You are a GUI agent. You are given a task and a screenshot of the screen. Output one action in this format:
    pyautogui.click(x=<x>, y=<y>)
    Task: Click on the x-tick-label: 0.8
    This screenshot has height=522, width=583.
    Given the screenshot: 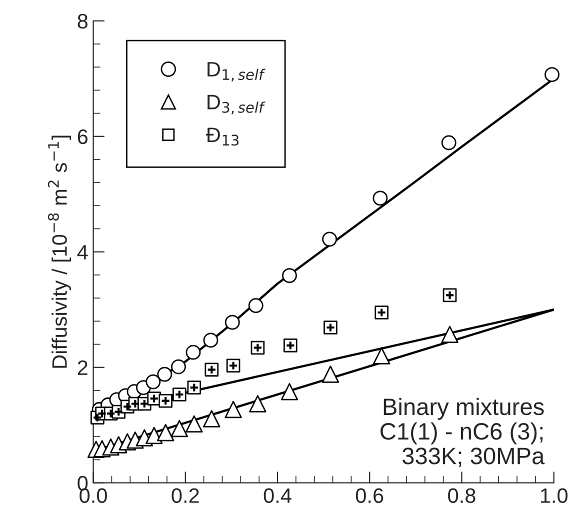 What is the action you would take?
    pyautogui.click(x=462, y=496)
    